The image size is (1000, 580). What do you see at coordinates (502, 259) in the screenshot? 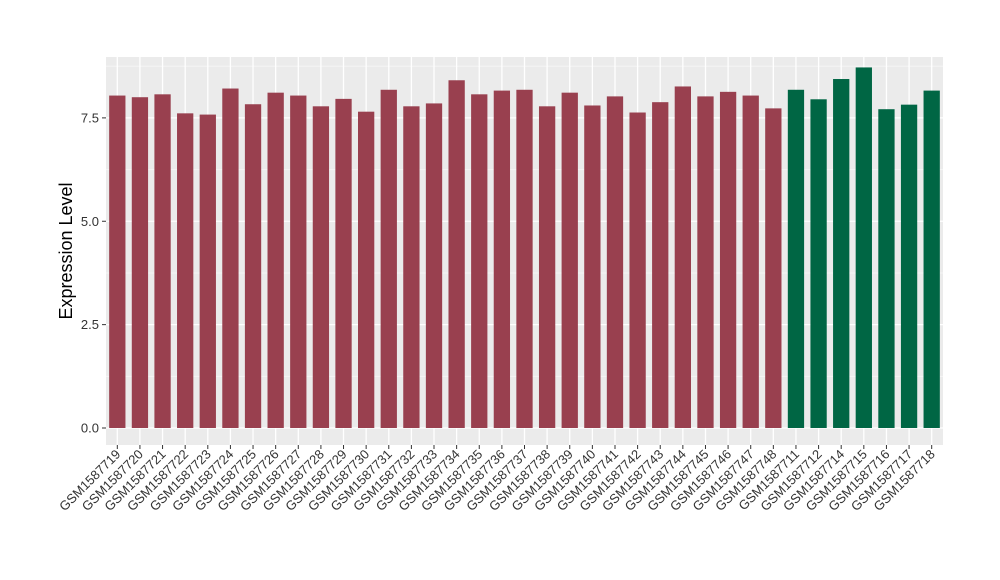
I see `bar-GSM1587736` at bounding box center [502, 259].